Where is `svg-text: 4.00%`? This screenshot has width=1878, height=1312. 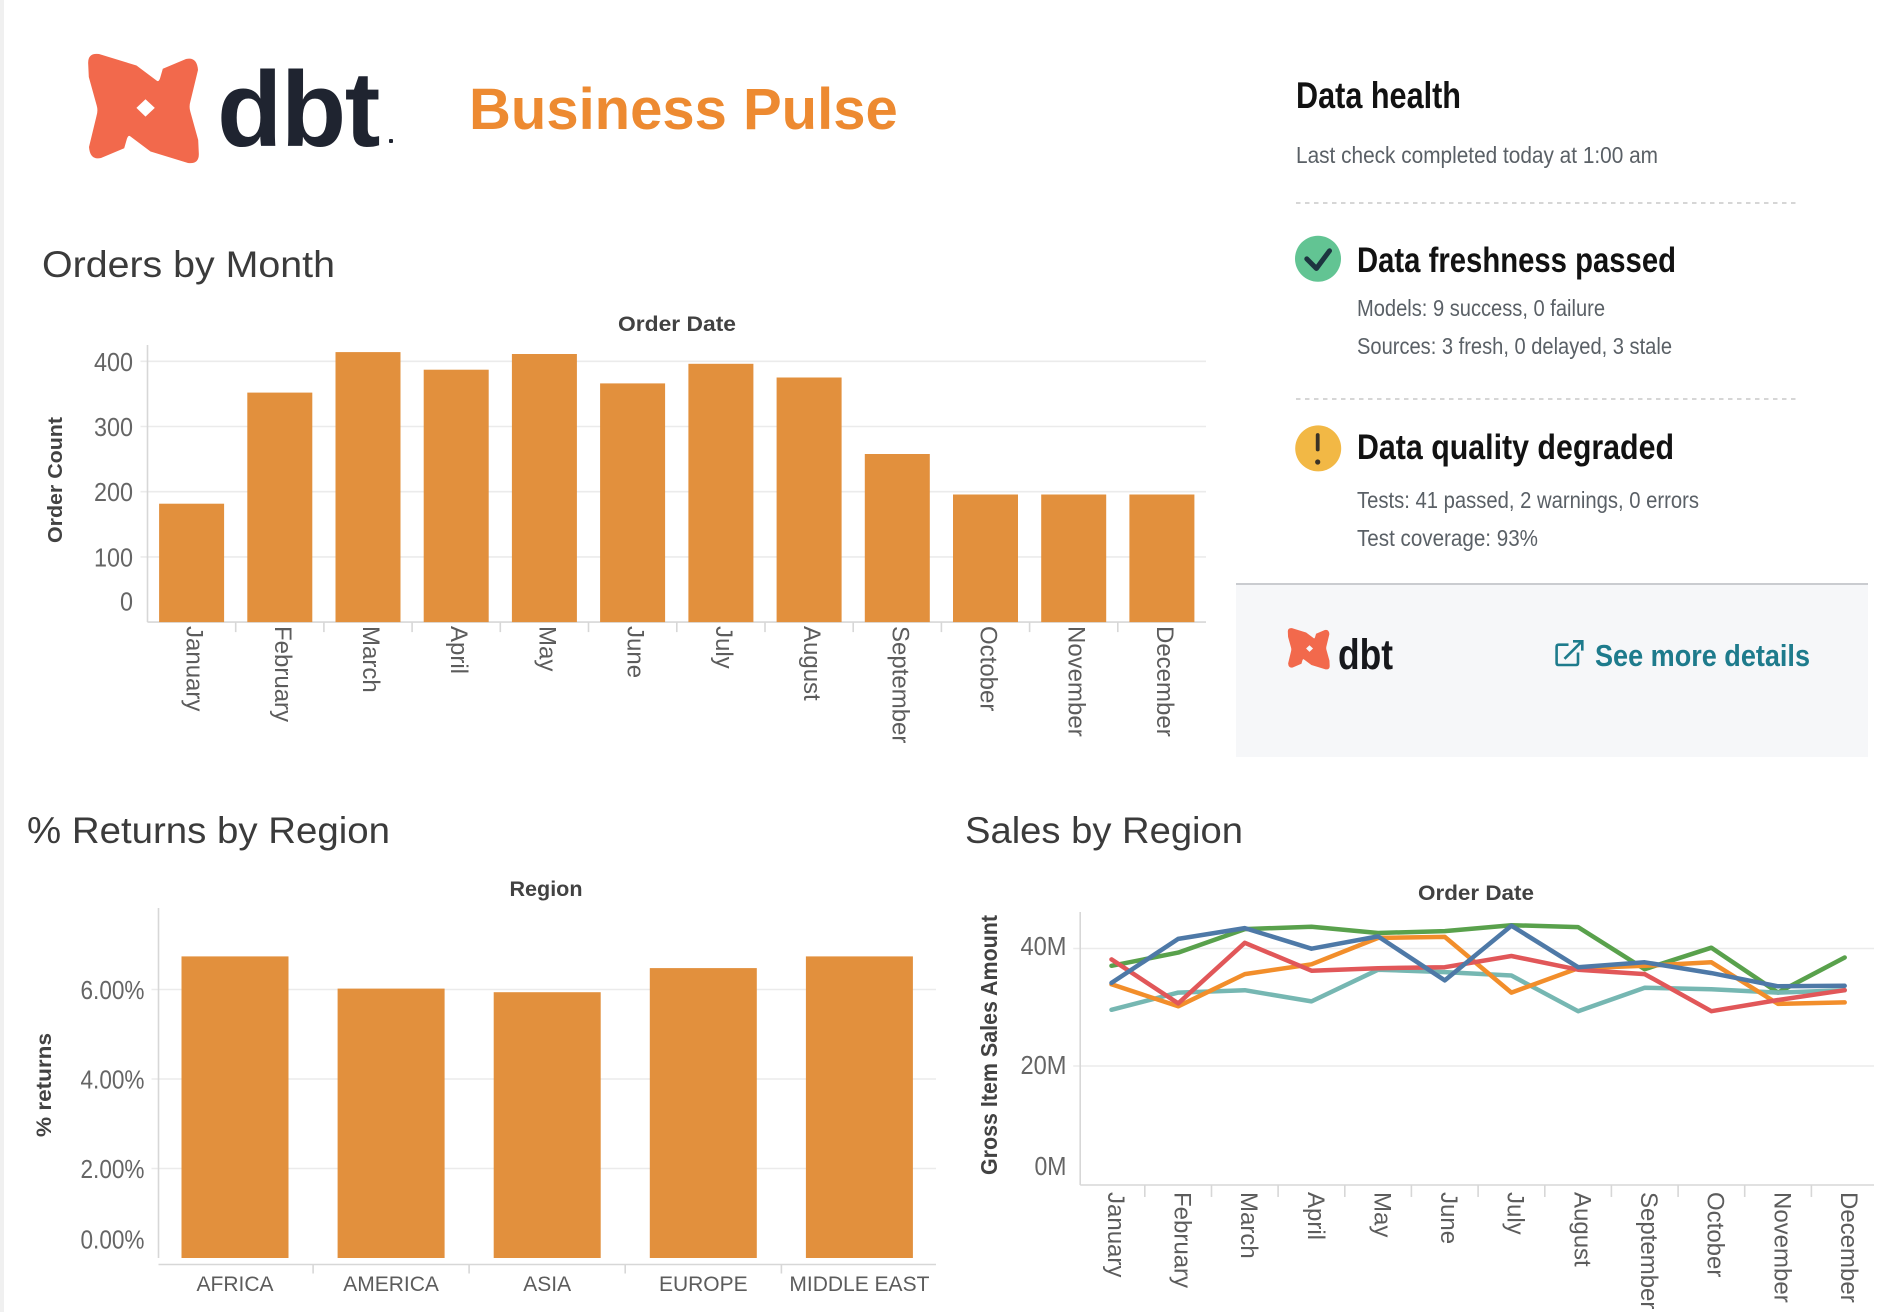
svg-text: 4.00% is located at coordinates (113, 1080).